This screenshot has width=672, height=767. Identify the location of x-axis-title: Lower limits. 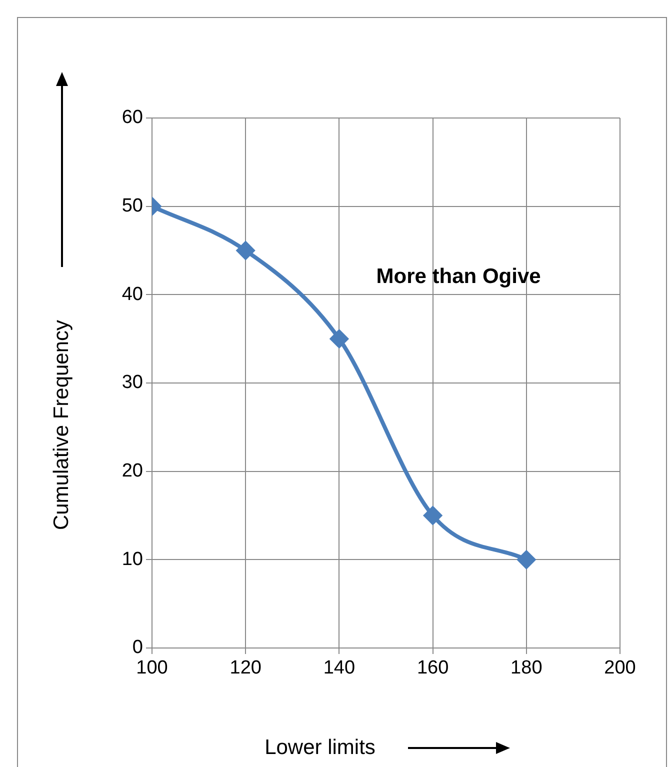
(320, 748).